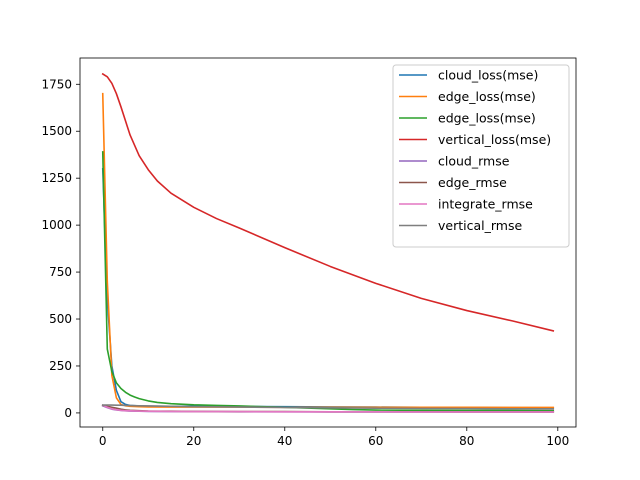 The height and width of the screenshot is (480, 640). What do you see at coordinates (488, 75) in the screenshot?
I see `legend-label: cloud_loss(mse)` at bounding box center [488, 75].